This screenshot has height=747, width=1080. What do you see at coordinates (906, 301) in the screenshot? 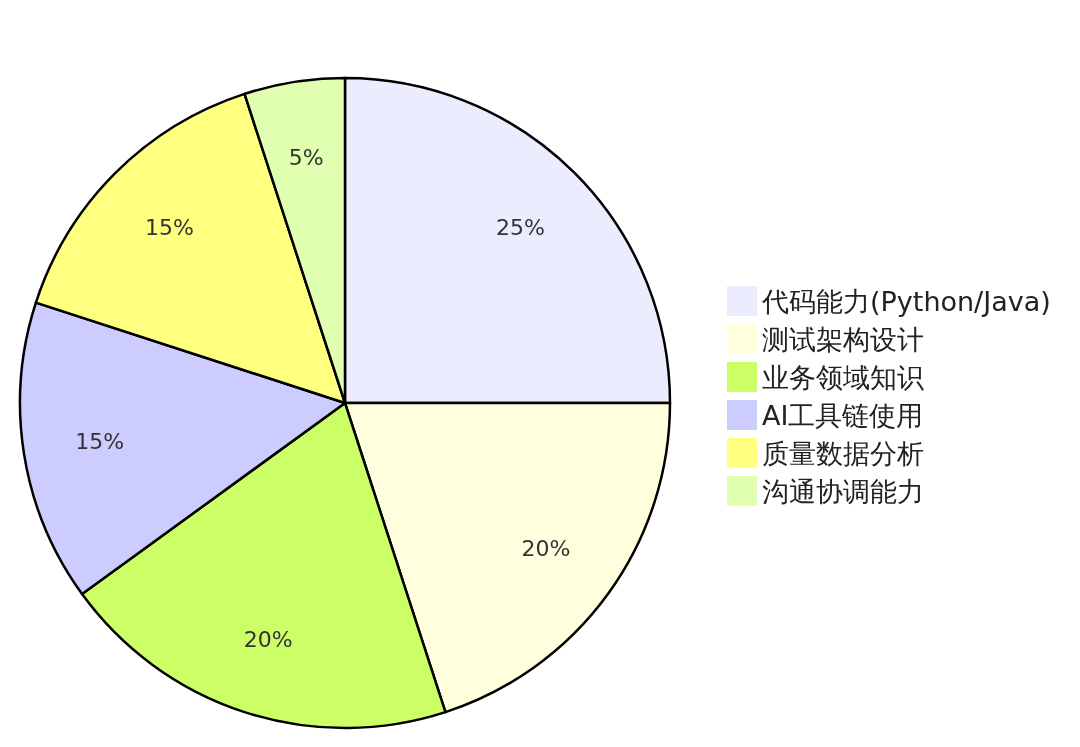
I see `legend-label: 代码能力(Python/Java)` at bounding box center [906, 301].